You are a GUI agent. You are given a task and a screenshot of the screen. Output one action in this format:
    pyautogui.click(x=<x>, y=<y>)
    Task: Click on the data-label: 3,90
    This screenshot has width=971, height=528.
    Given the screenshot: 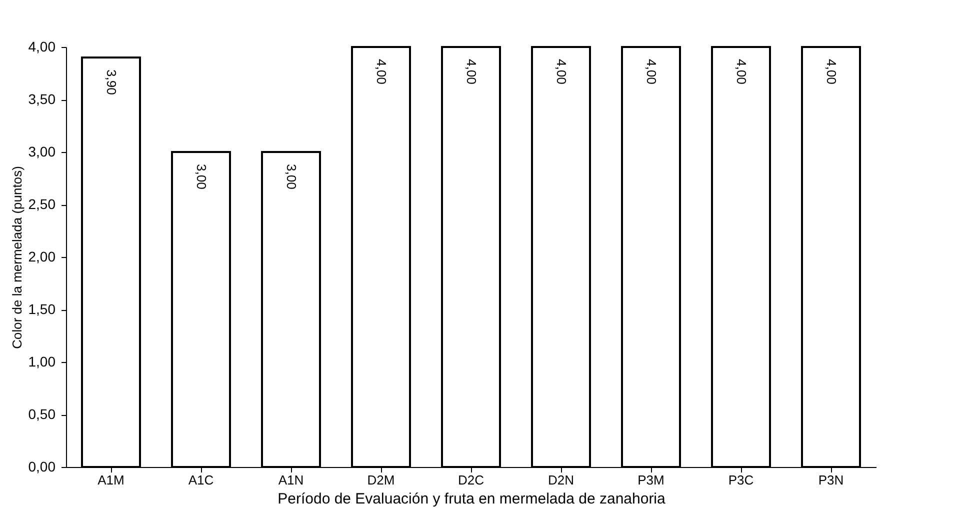 What is the action you would take?
    pyautogui.click(x=111, y=82)
    